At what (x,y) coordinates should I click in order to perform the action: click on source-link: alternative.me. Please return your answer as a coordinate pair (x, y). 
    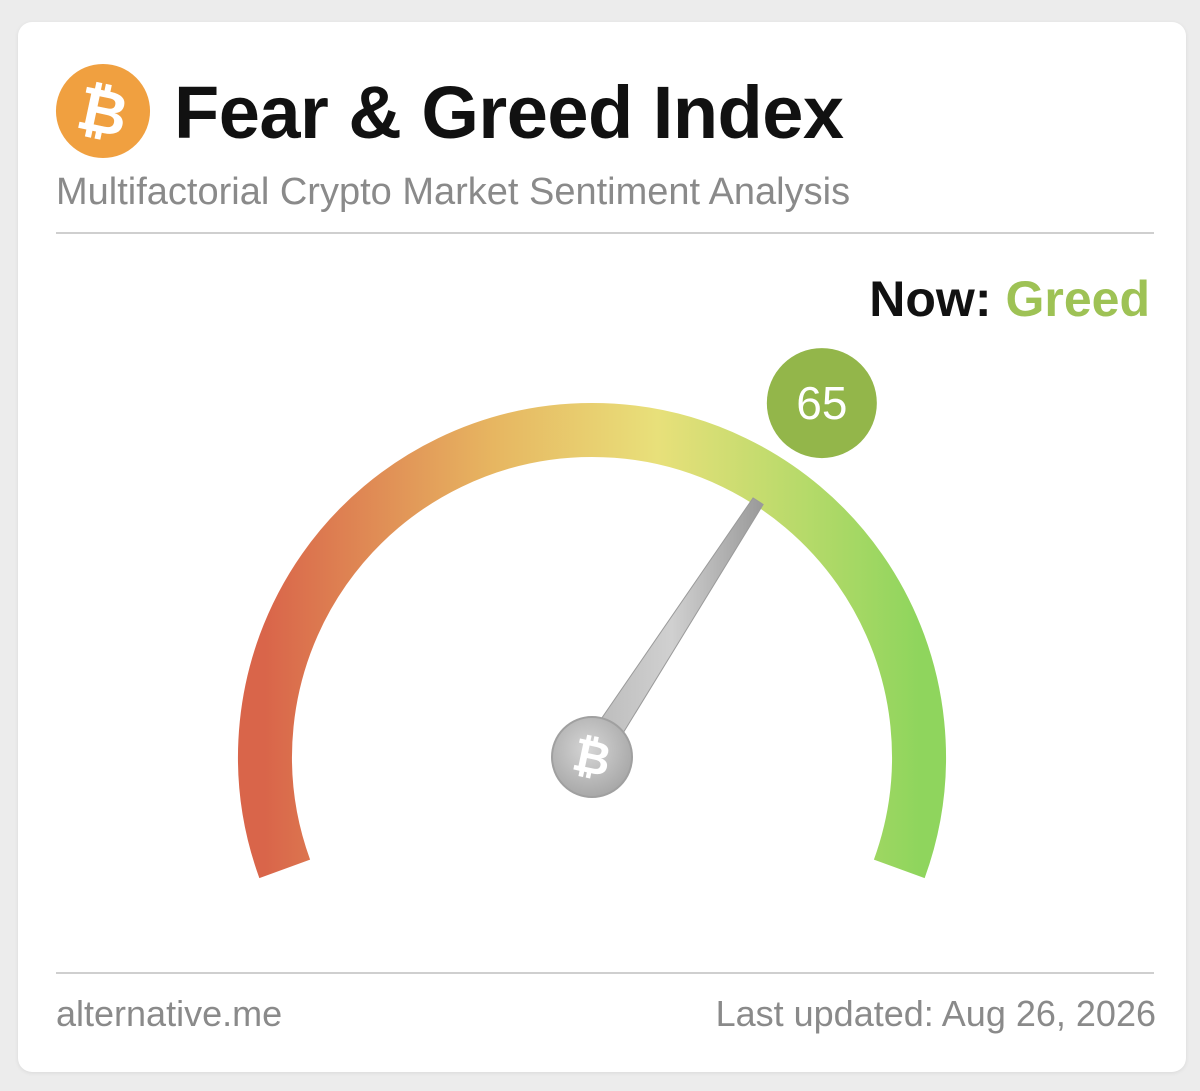
    Looking at the image, I should click on (169, 1013).